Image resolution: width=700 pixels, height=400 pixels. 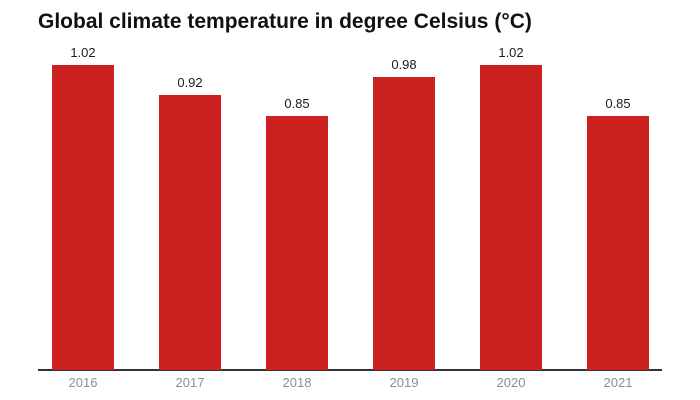 What do you see at coordinates (83, 217) in the screenshot?
I see `bar-2016` at bounding box center [83, 217].